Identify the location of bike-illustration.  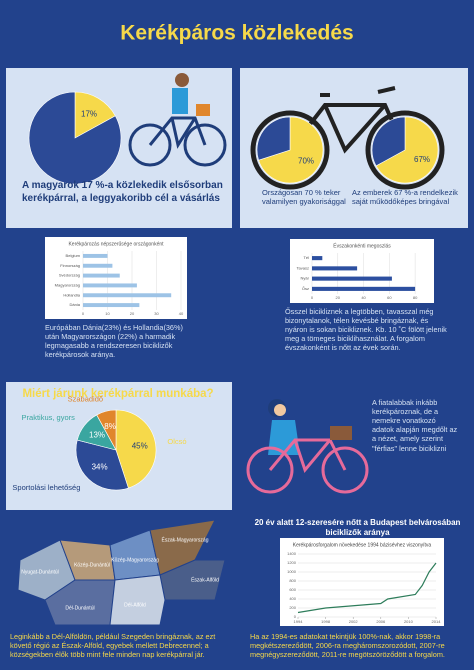
(177, 120).